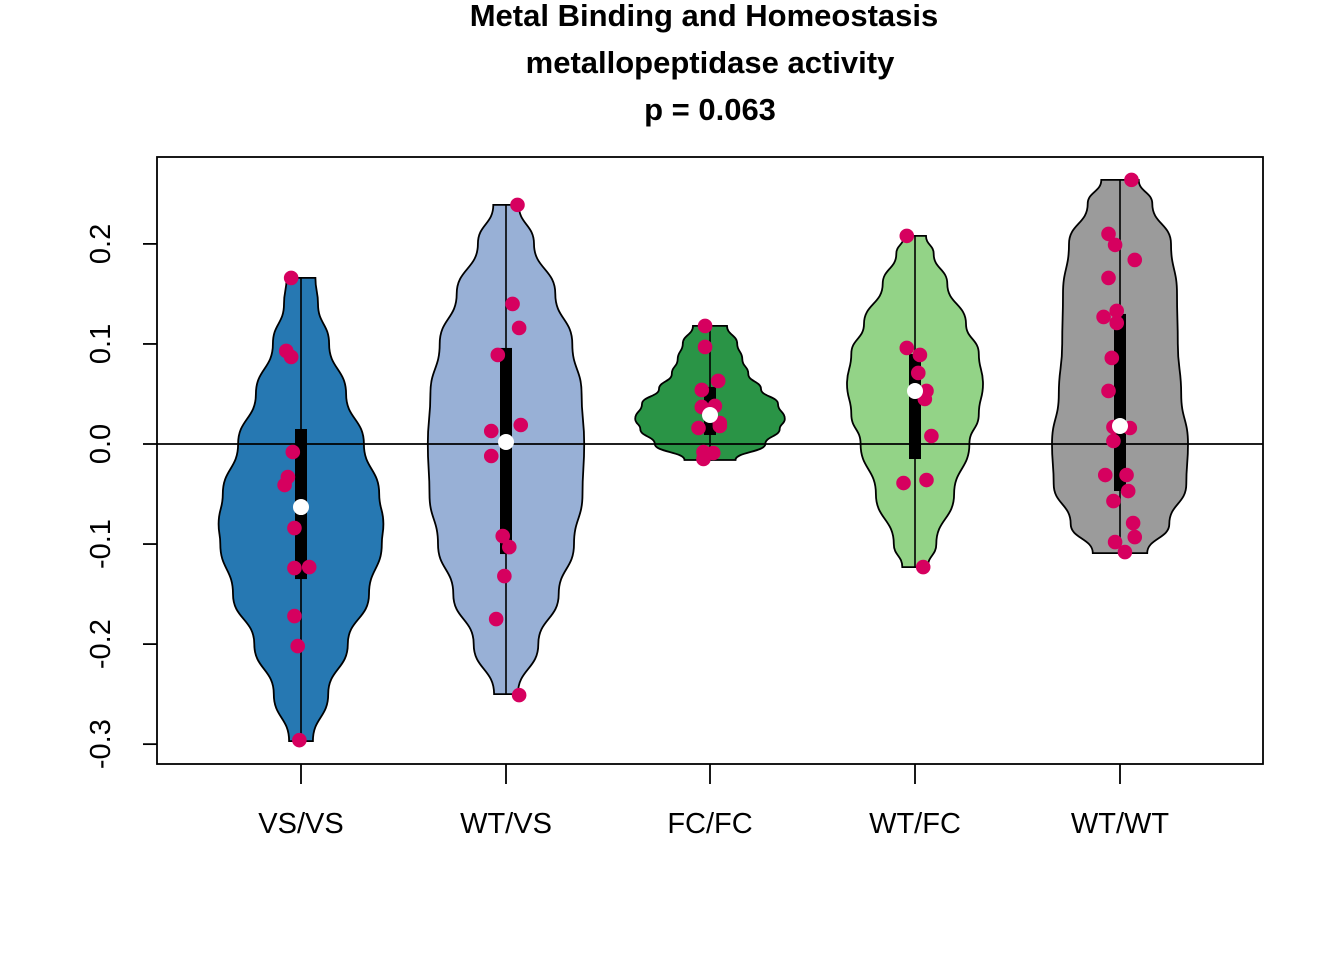 This screenshot has width=1344, height=965. What do you see at coordinates (915, 824) in the screenshot?
I see `x-tick-label: WT/FC` at bounding box center [915, 824].